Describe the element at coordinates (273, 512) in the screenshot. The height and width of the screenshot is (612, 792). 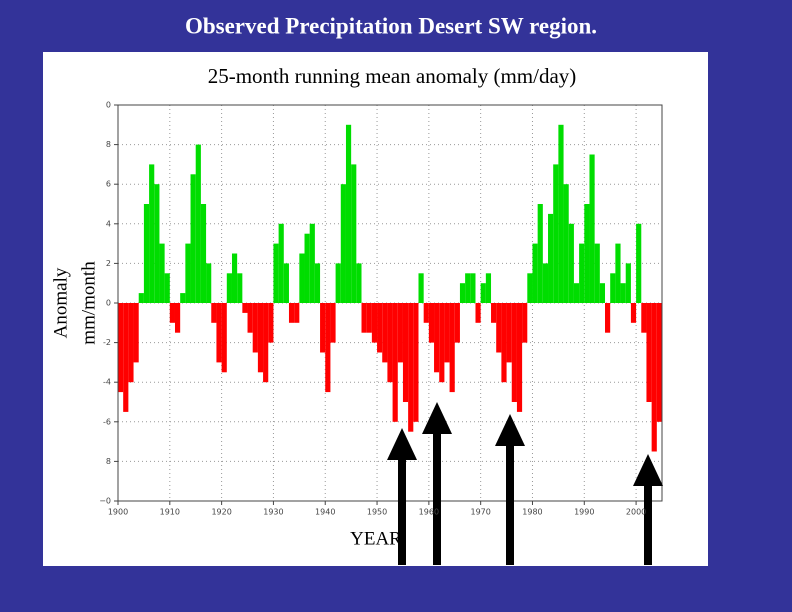
I see `x-tick-label: 1930` at that location.